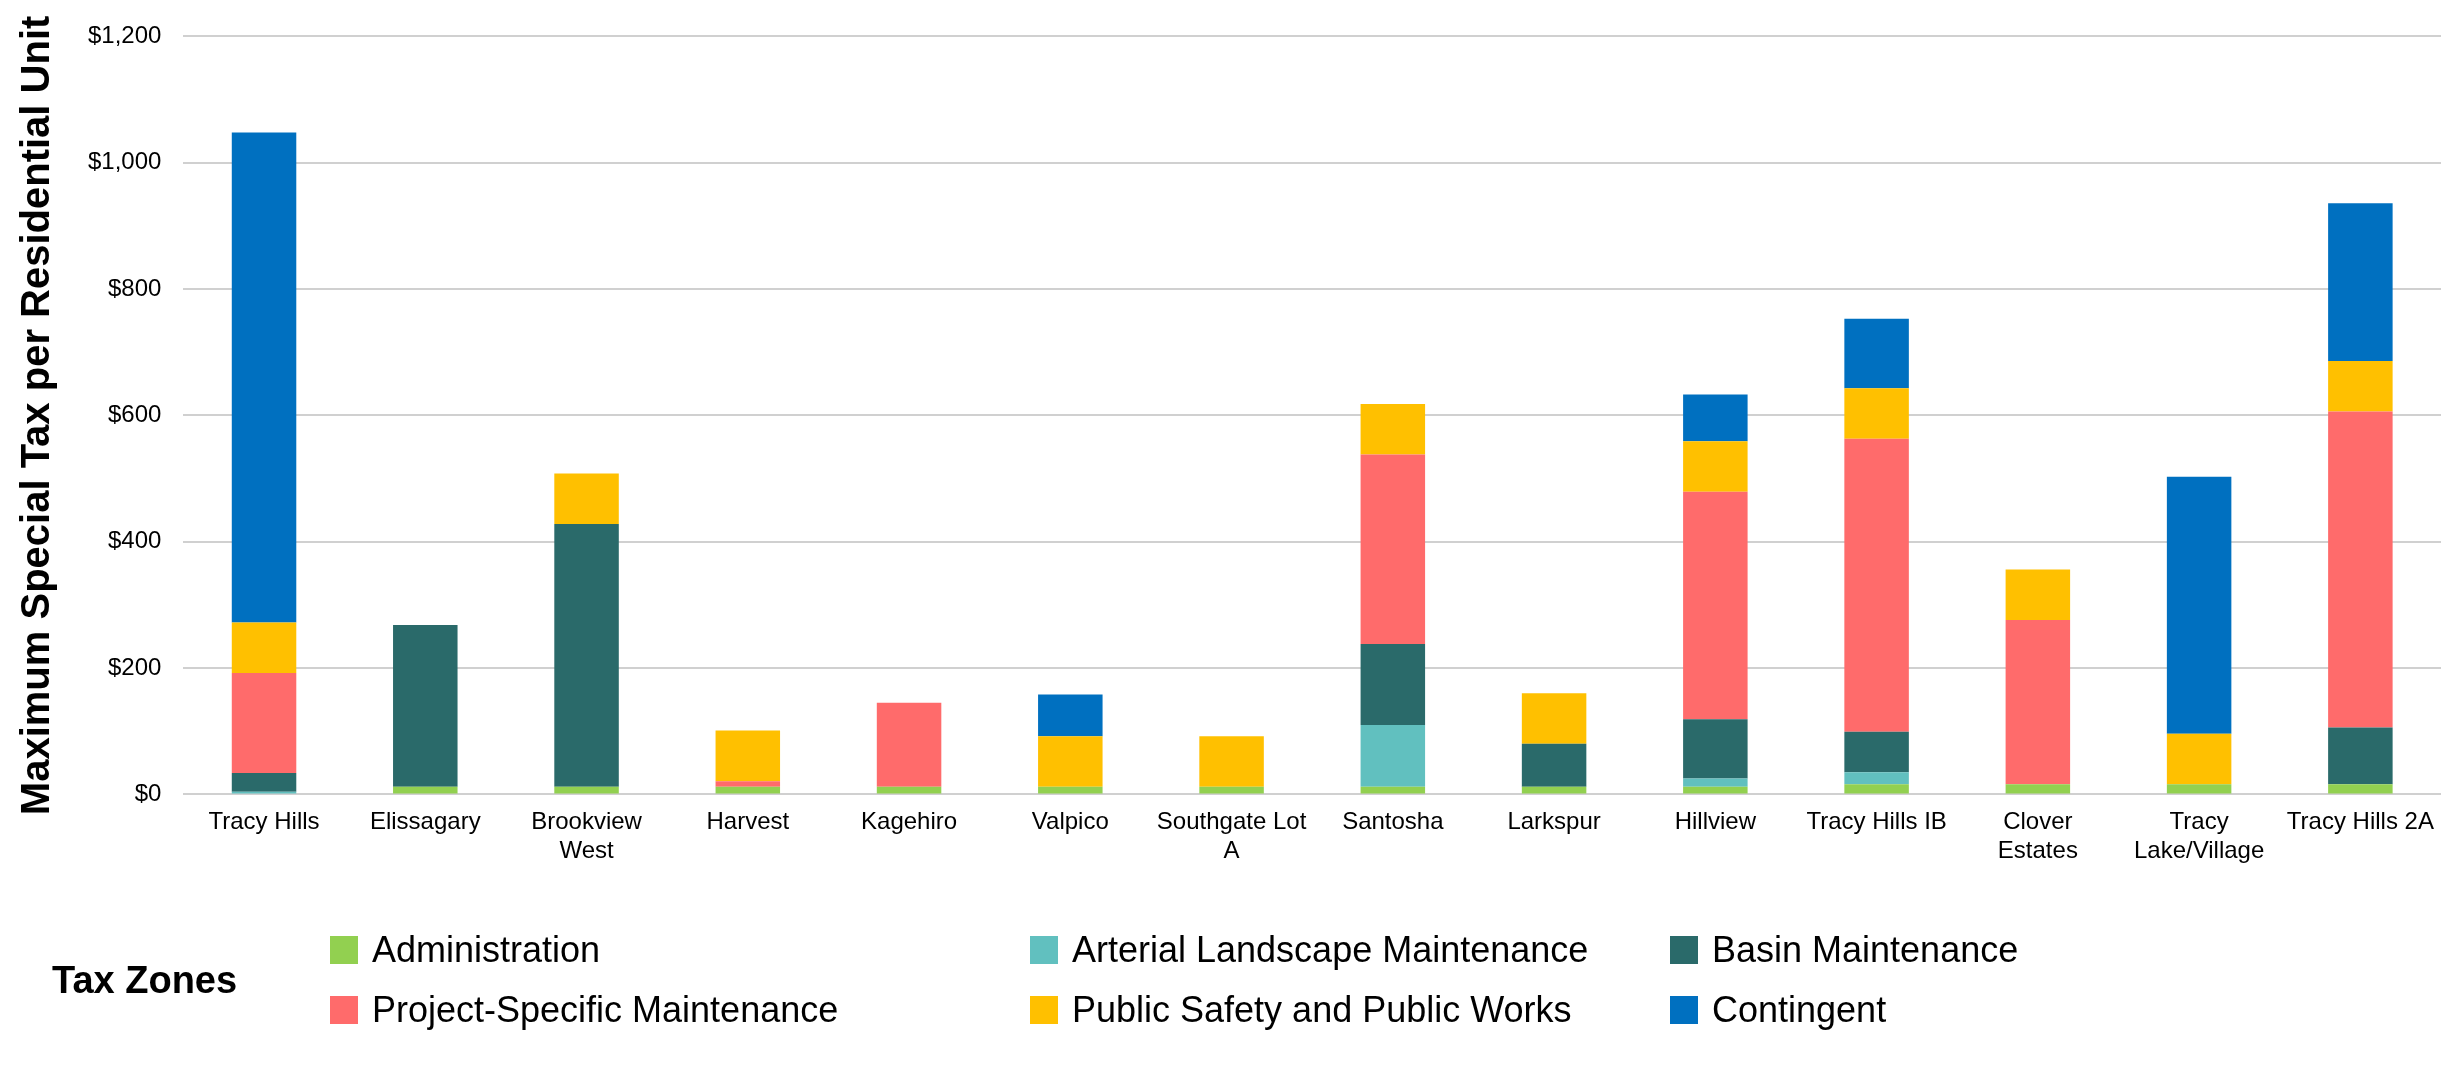 Image resolution: width=2451 pixels, height=1091 pixels. Describe the element at coordinates (1070, 821) in the screenshot. I see `x-tick-label: Valpico` at that location.